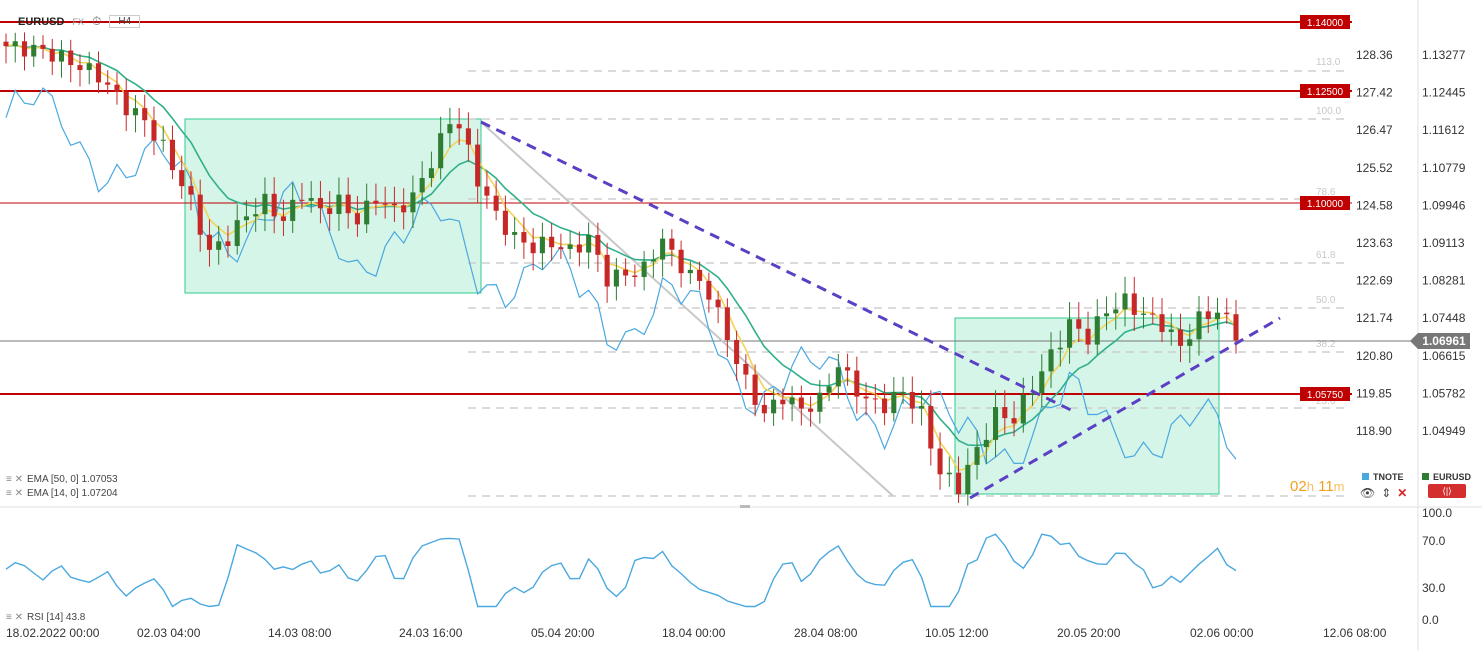 This screenshot has width=1482, height=650. I want to click on time-tick-label: 20.05 20:00, so click(1089, 633).